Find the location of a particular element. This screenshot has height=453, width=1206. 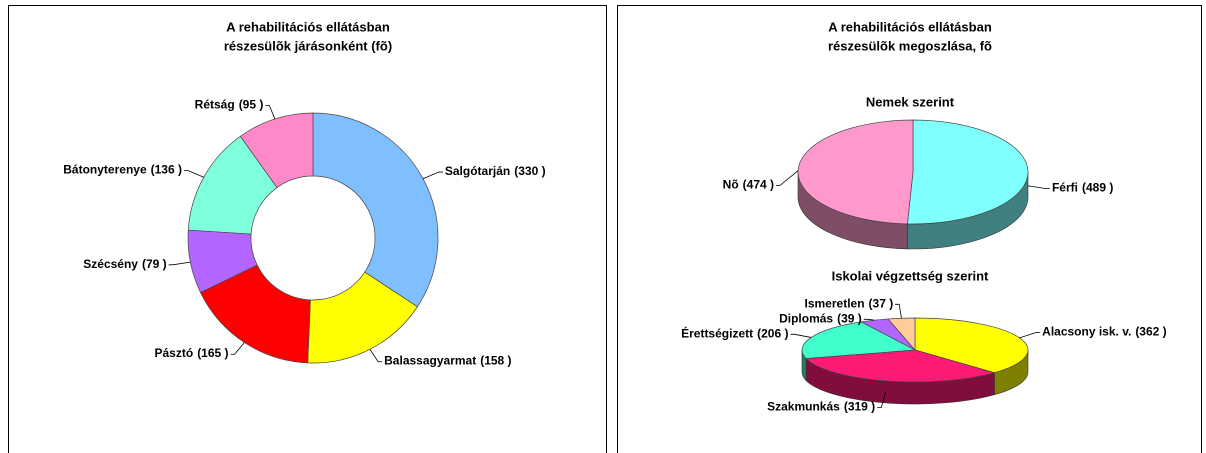

category-label: Diplomás is located at coordinates (806, 319).